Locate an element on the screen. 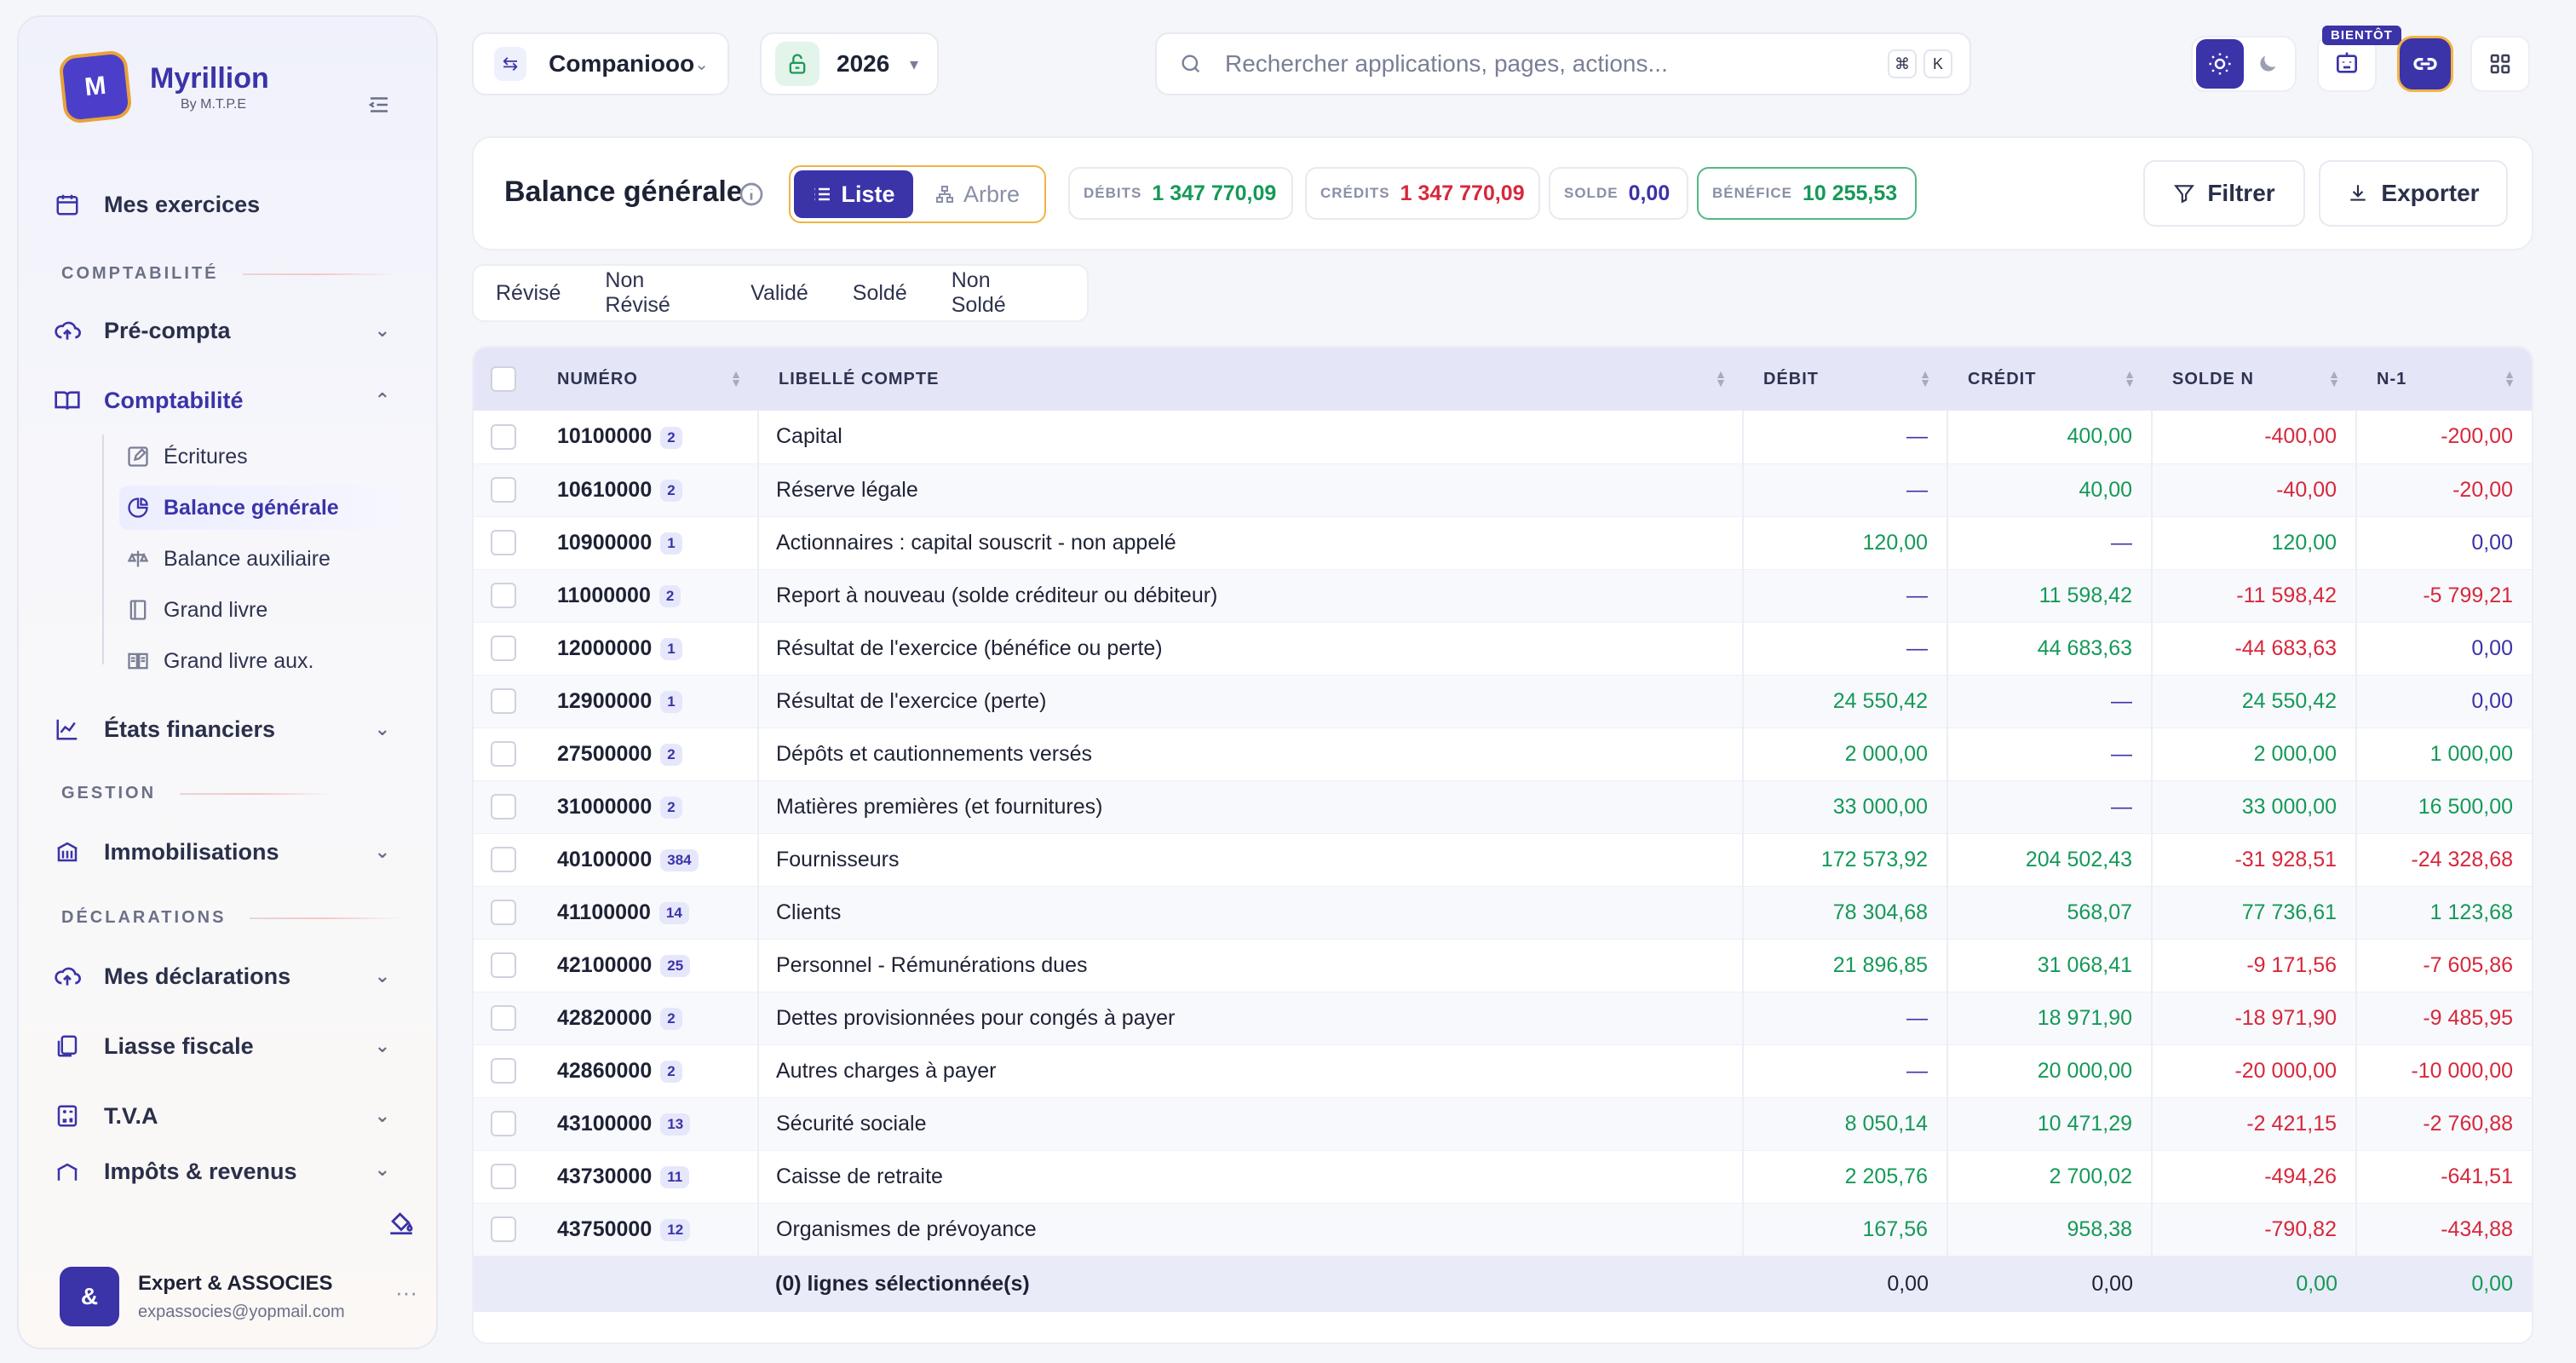  debit-cell: 2 205,76 is located at coordinates (1845, 1177).